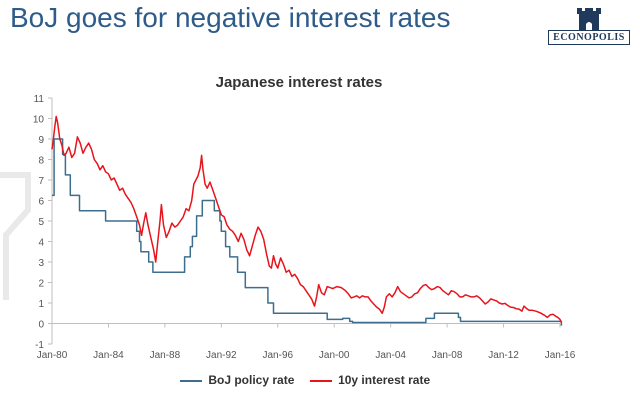  I want to click on y-tick-label: 8, so click(41, 161).